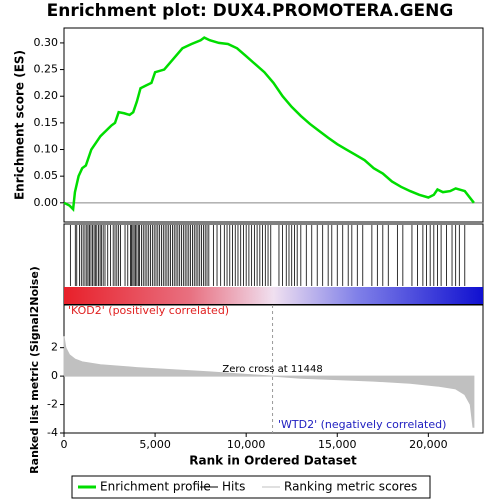 Image resolution: width=500 pixels, height=500 pixels. What do you see at coordinates (64, 444) in the screenshot?
I see `x-tick-label: 0` at bounding box center [64, 444].